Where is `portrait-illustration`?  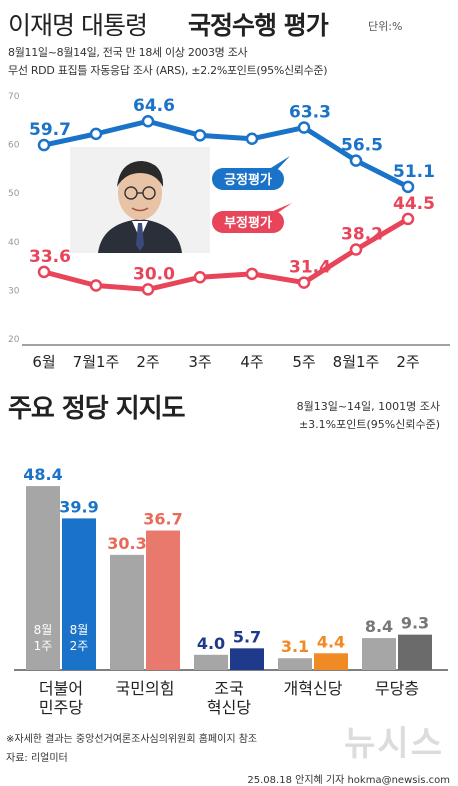
portrait-illustration is located at coordinates (140, 200).